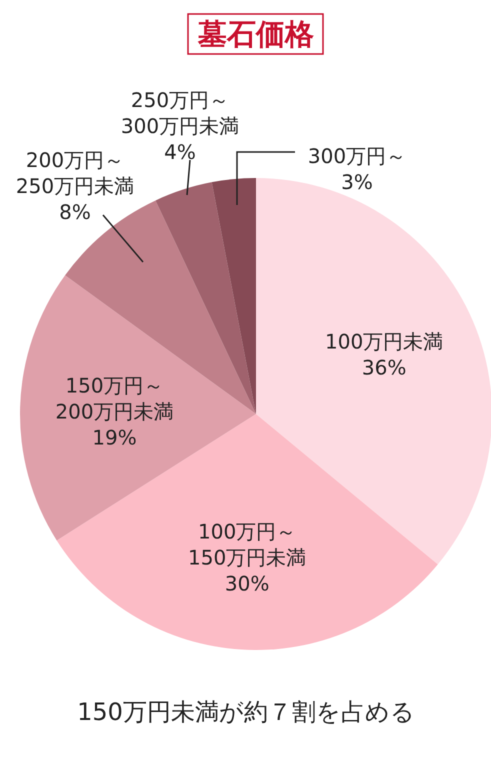 The width and height of the screenshot is (491, 769). I want to click on data-label: 3%, so click(357, 182).